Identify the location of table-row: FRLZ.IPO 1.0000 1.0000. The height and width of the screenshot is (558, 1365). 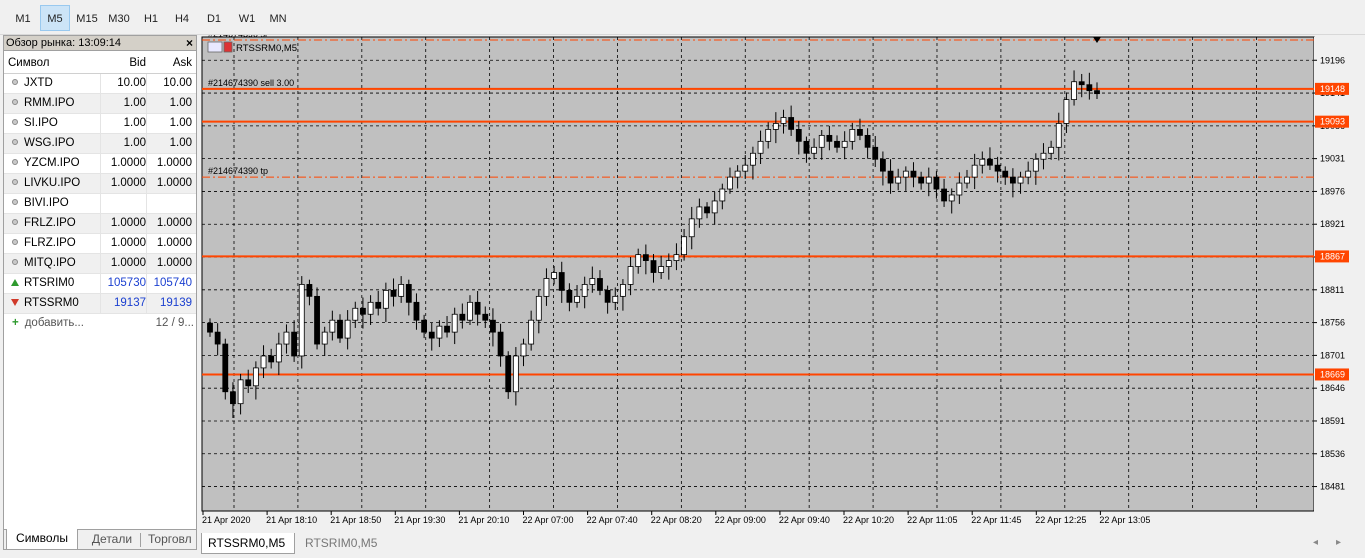
(100, 224).